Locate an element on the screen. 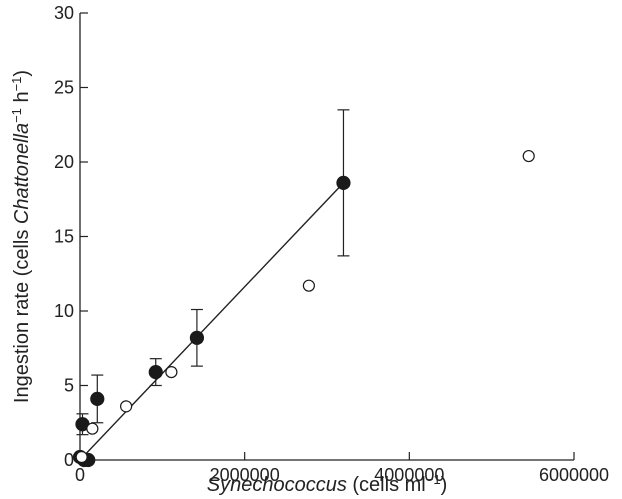 This screenshot has height=499, width=622. x-tick-label: 2000000 is located at coordinates (245, 475).